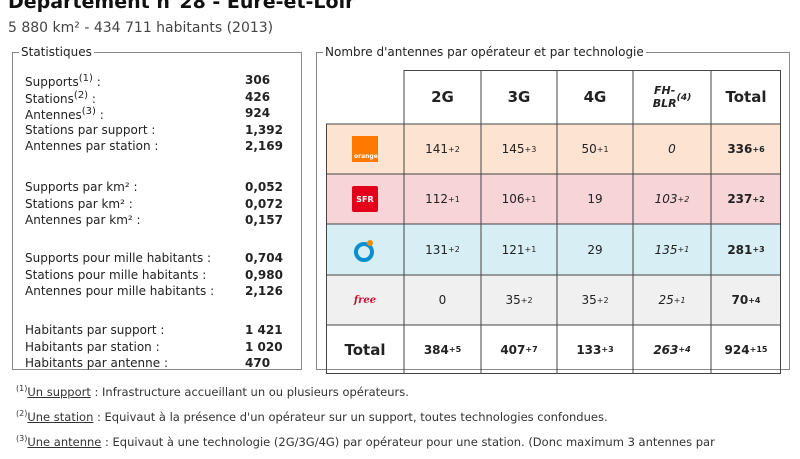 This screenshot has height=459, width=800. I want to click on total-cell: 133 +3, so click(595, 349).